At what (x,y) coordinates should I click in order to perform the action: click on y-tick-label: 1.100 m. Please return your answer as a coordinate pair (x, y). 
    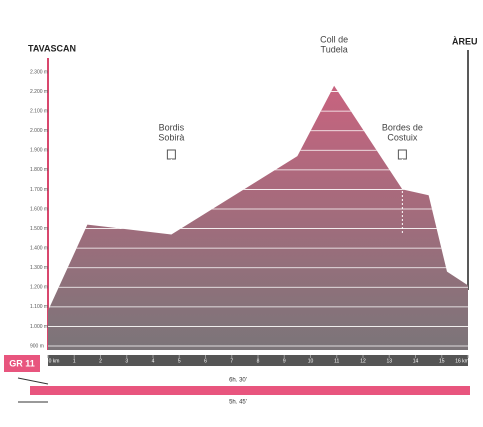
    Looking at the image, I should click on (39, 307).